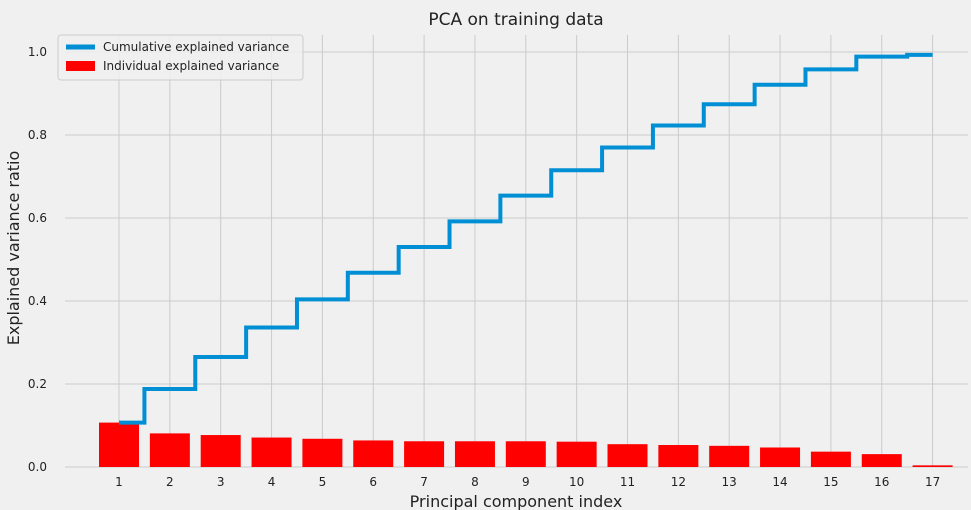 This screenshot has height=510, width=971. I want to click on y-tick-label: 0.0, so click(37, 467).